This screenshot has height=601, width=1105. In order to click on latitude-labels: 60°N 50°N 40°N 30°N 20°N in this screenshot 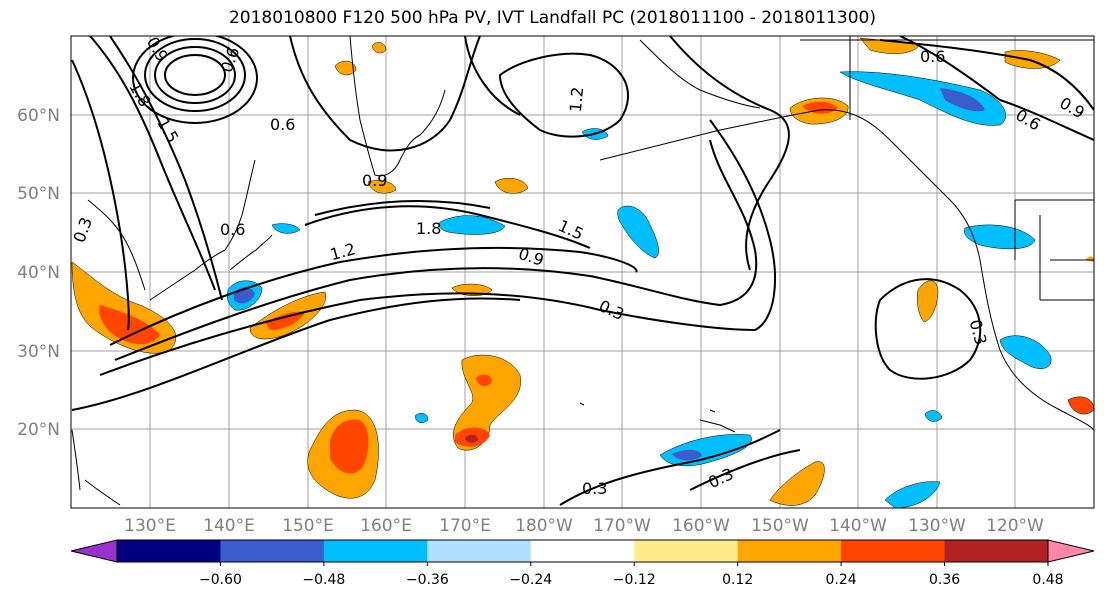, I will do `click(38, 273)`.